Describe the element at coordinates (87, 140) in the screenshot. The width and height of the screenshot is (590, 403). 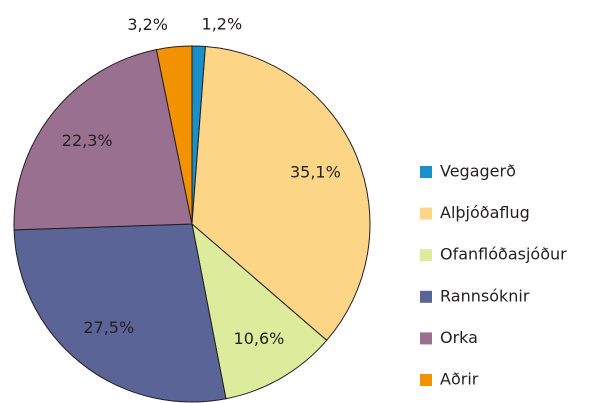
I see `data-label: 22,3%` at that location.